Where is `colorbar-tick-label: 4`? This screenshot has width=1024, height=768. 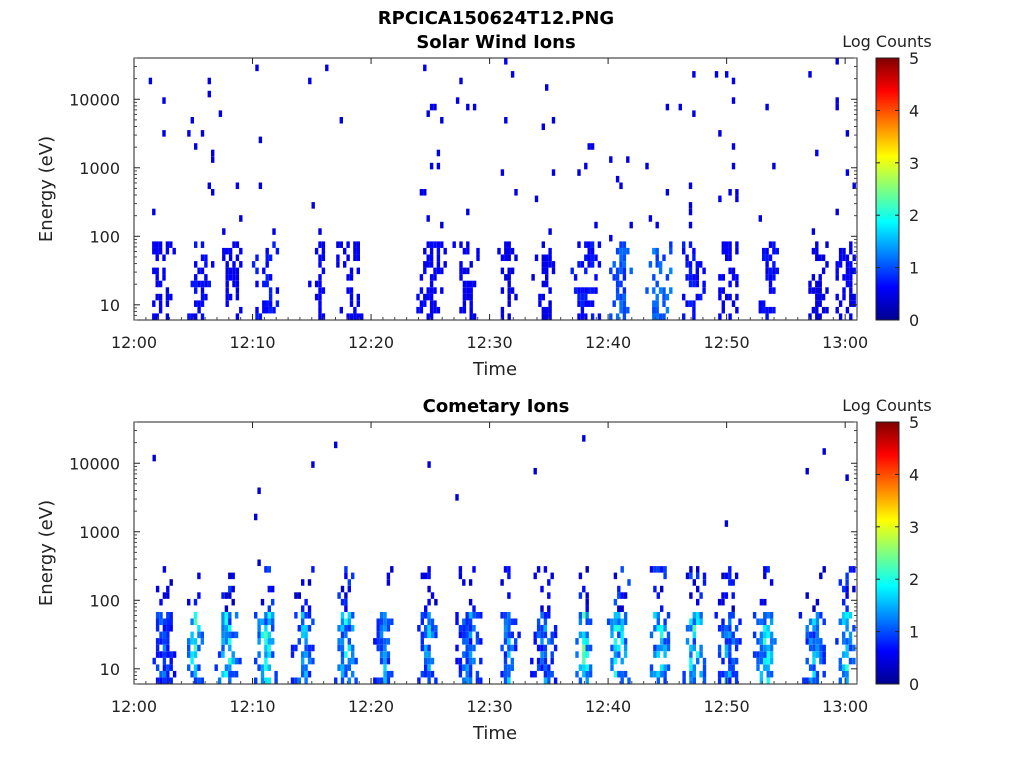 colorbar-tick-label: 4 is located at coordinates (914, 110).